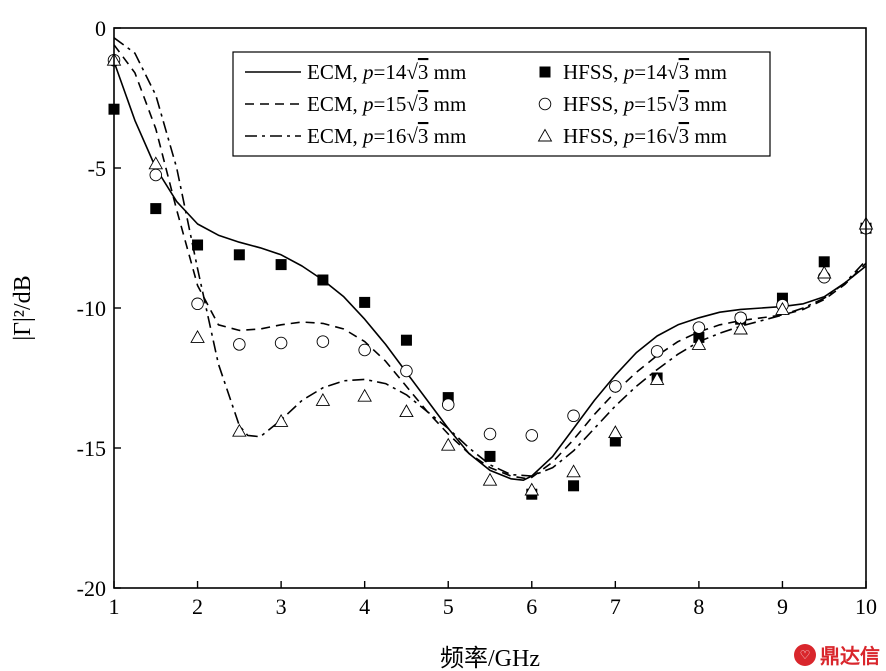  I want to click on x-tick-label: 2, so click(197, 606).